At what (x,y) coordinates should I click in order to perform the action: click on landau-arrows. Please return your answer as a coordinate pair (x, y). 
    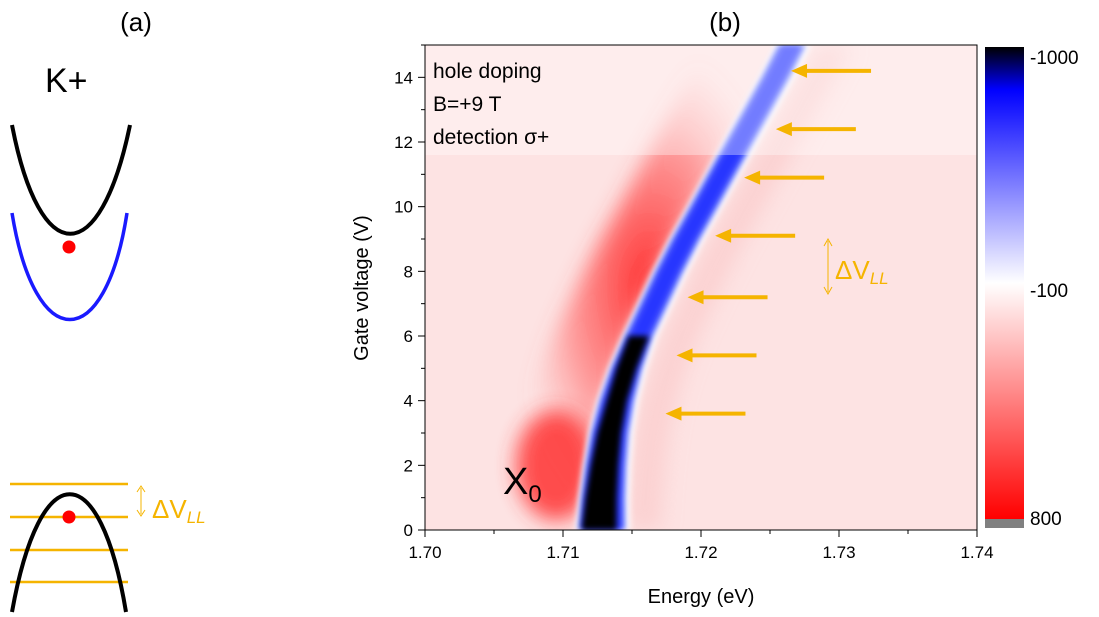
    Looking at the image, I should click on (768, 242).